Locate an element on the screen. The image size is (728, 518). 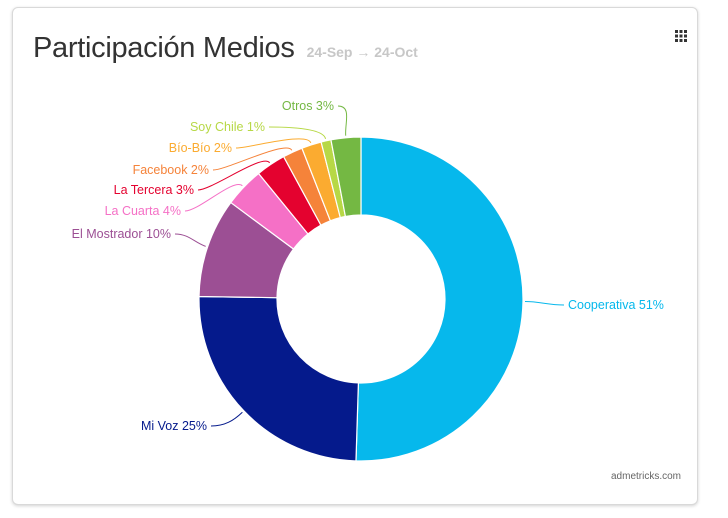
slice-label: Cooperativa 51% is located at coordinates (616, 305).